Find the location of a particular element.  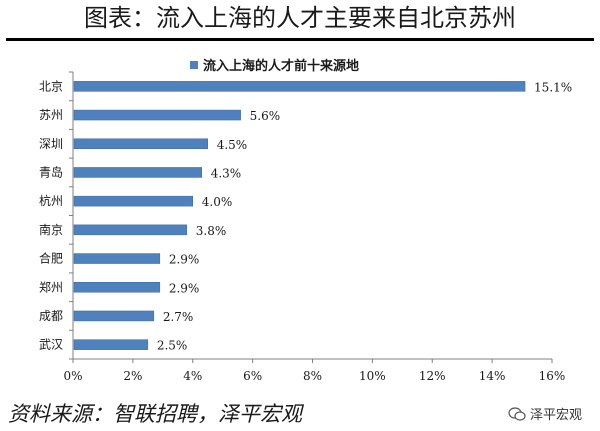

x-tick-label: 4% is located at coordinates (192, 376).